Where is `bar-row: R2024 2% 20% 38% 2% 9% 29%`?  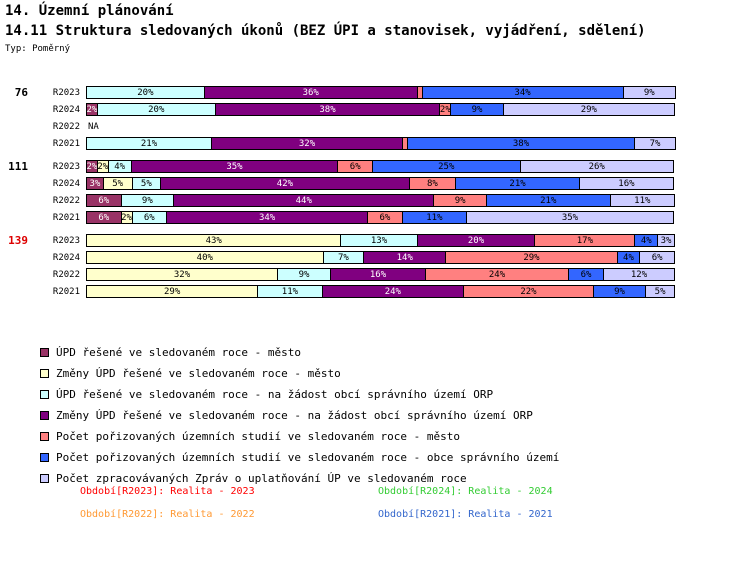 bar-row: R2024 2% 20% 38% 2% 9% 29% is located at coordinates (375, 109).